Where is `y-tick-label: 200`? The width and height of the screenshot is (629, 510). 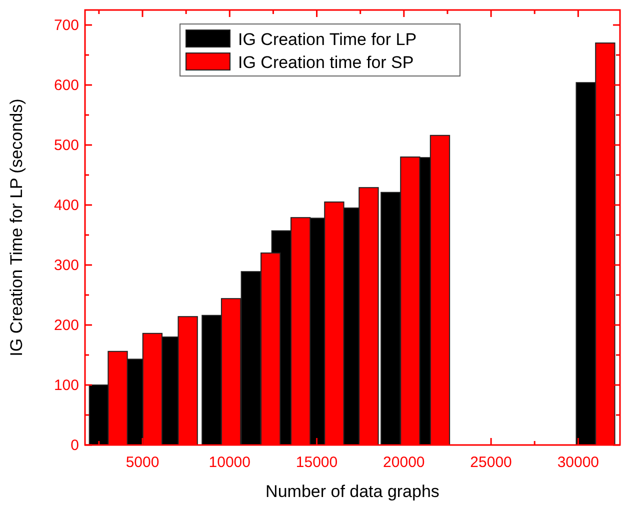 y-tick-label: 200 is located at coordinates (66, 325).